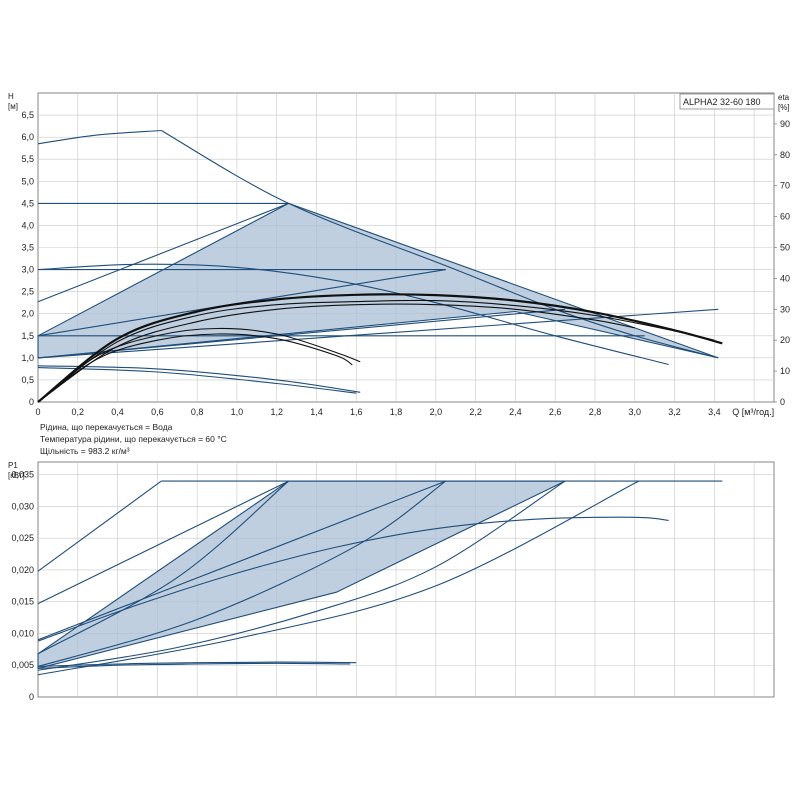 The image size is (800, 800). What do you see at coordinates (785, 309) in the screenshot?
I see `eta-tick-label: 30` at bounding box center [785, 309].